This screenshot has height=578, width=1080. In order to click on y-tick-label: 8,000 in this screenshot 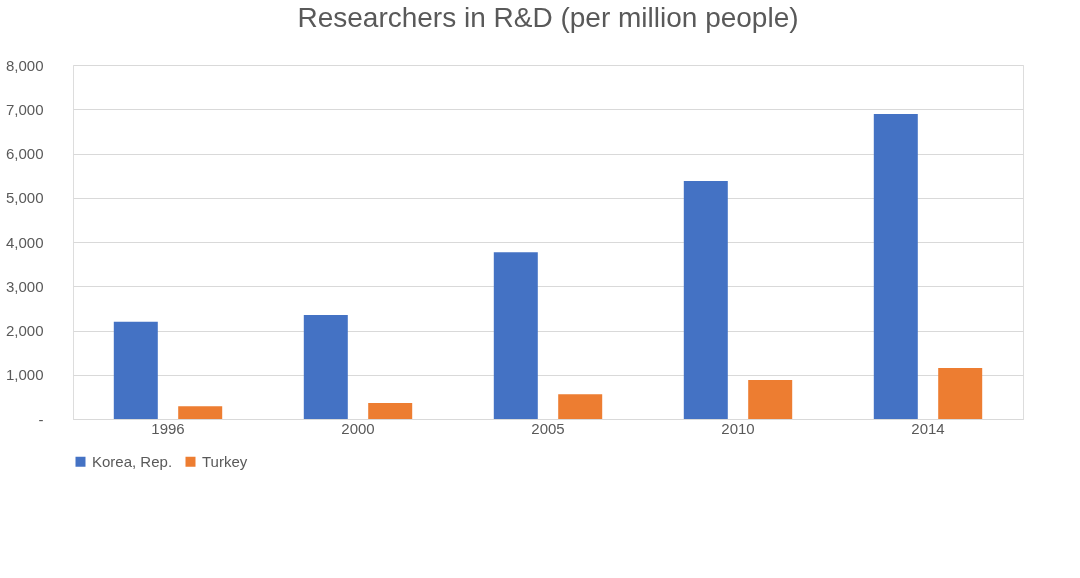, I will do `click(24, 65)`.